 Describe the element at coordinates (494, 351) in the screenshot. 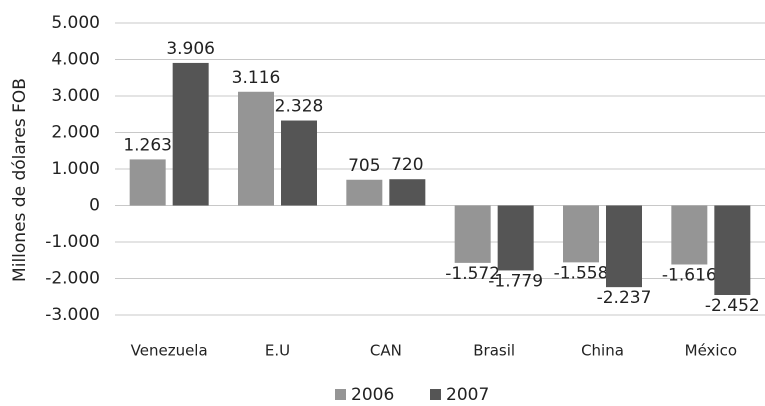

I see `x-tick-label: Brasil` at that location.